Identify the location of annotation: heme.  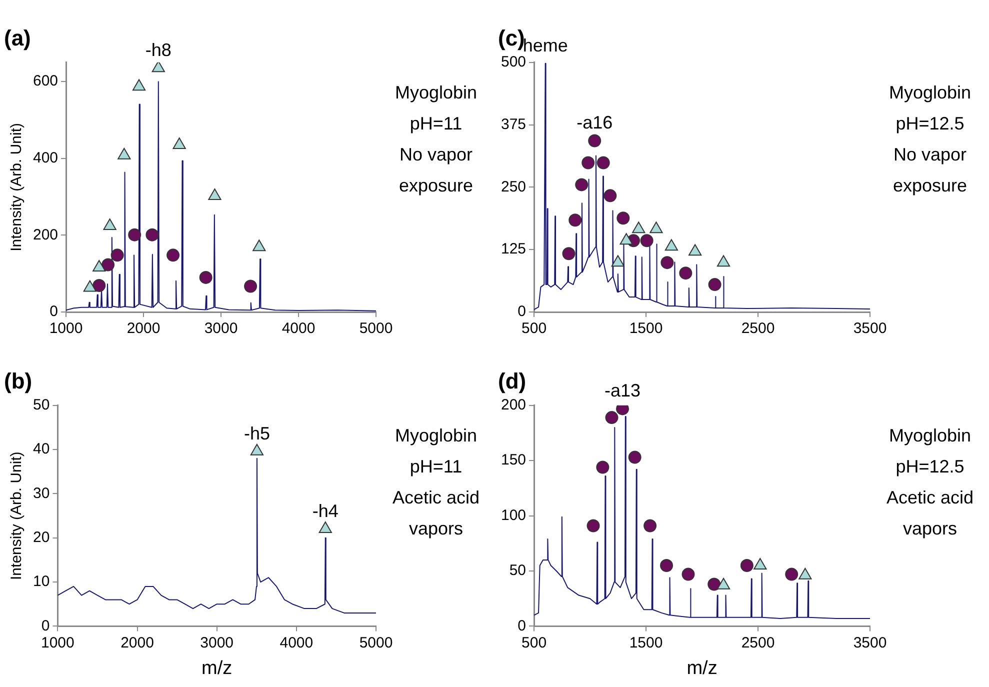
(545, 45).